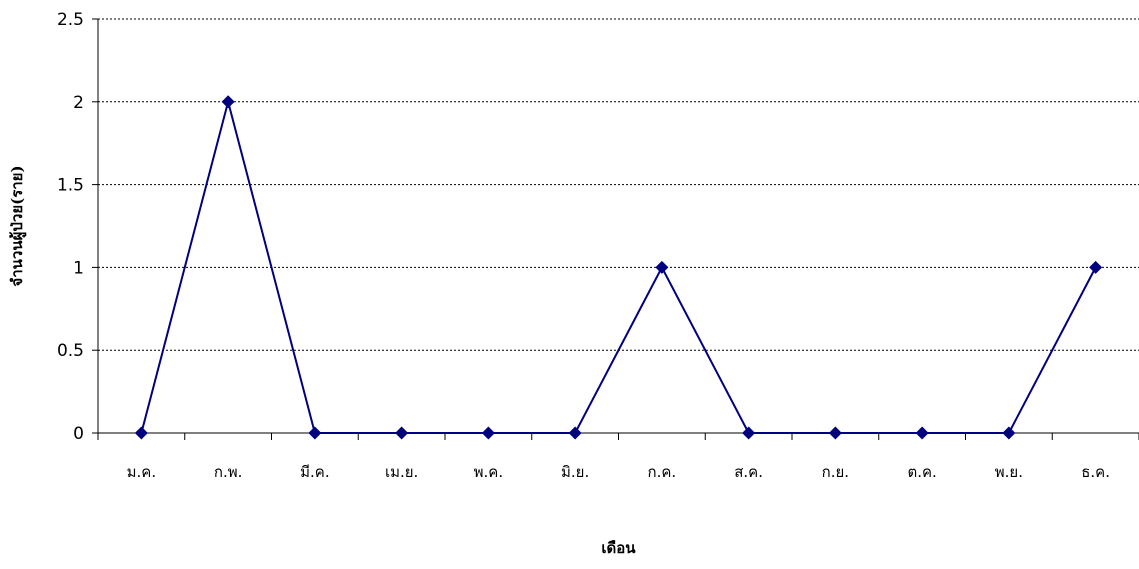 Image resolution: width=1139 pixels, height=569 pixels. Describe the element at coordinates (78, 434) in the screenshot. I see `y-tick-label-0: 0` at that location.